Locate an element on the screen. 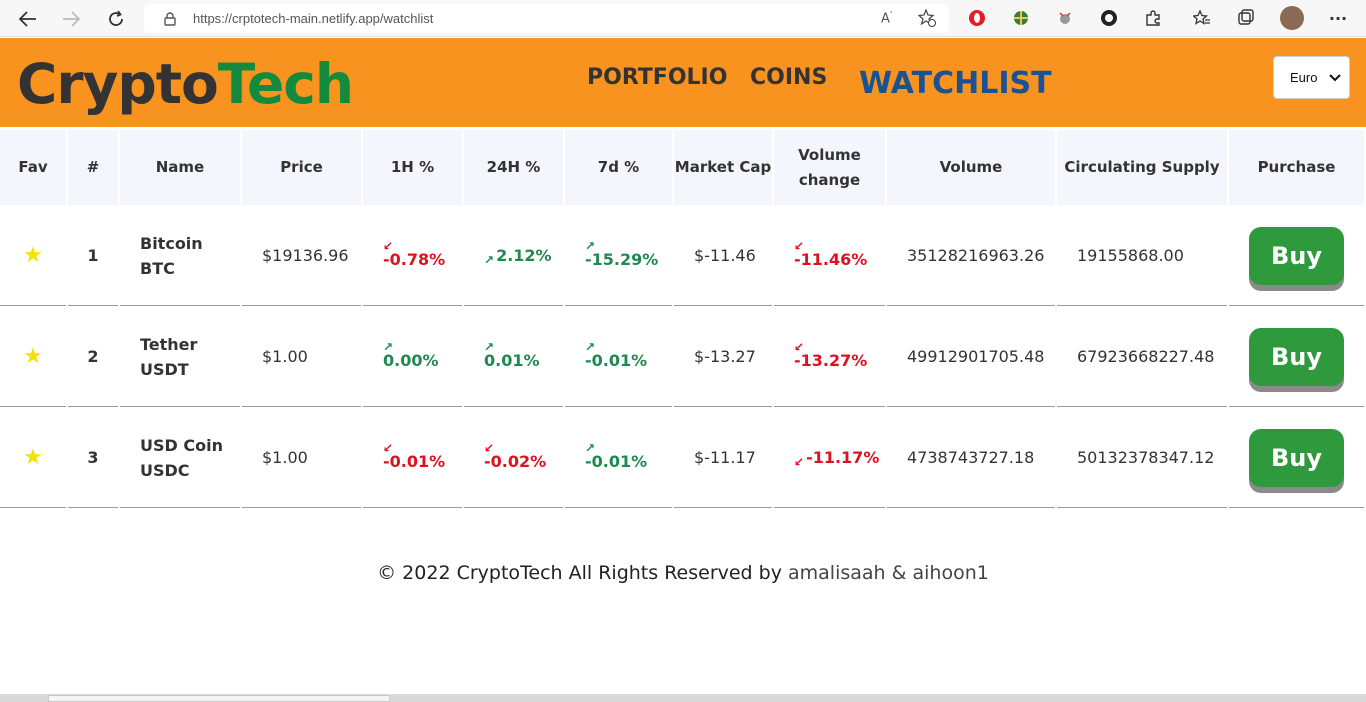 This screenshot has width=1366, height=702. col-volume: Volume is located at coordinates (971, 167).